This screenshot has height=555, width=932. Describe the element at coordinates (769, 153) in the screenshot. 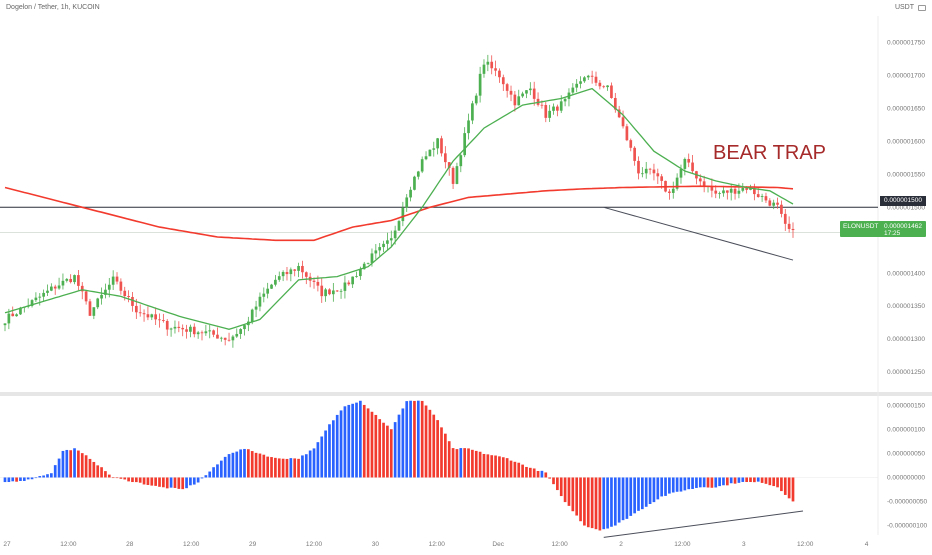

I see `bear-trap-annotation: BEAR TRAP` at that location.